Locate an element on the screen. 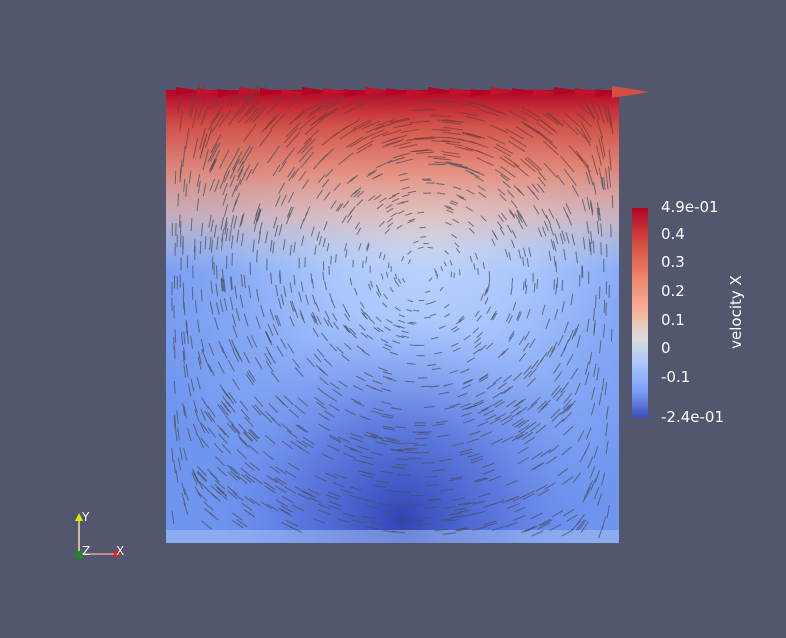 The width and height of the screenshot is (786, 638). x-axis-label: X is located at coordinates (120, 551).